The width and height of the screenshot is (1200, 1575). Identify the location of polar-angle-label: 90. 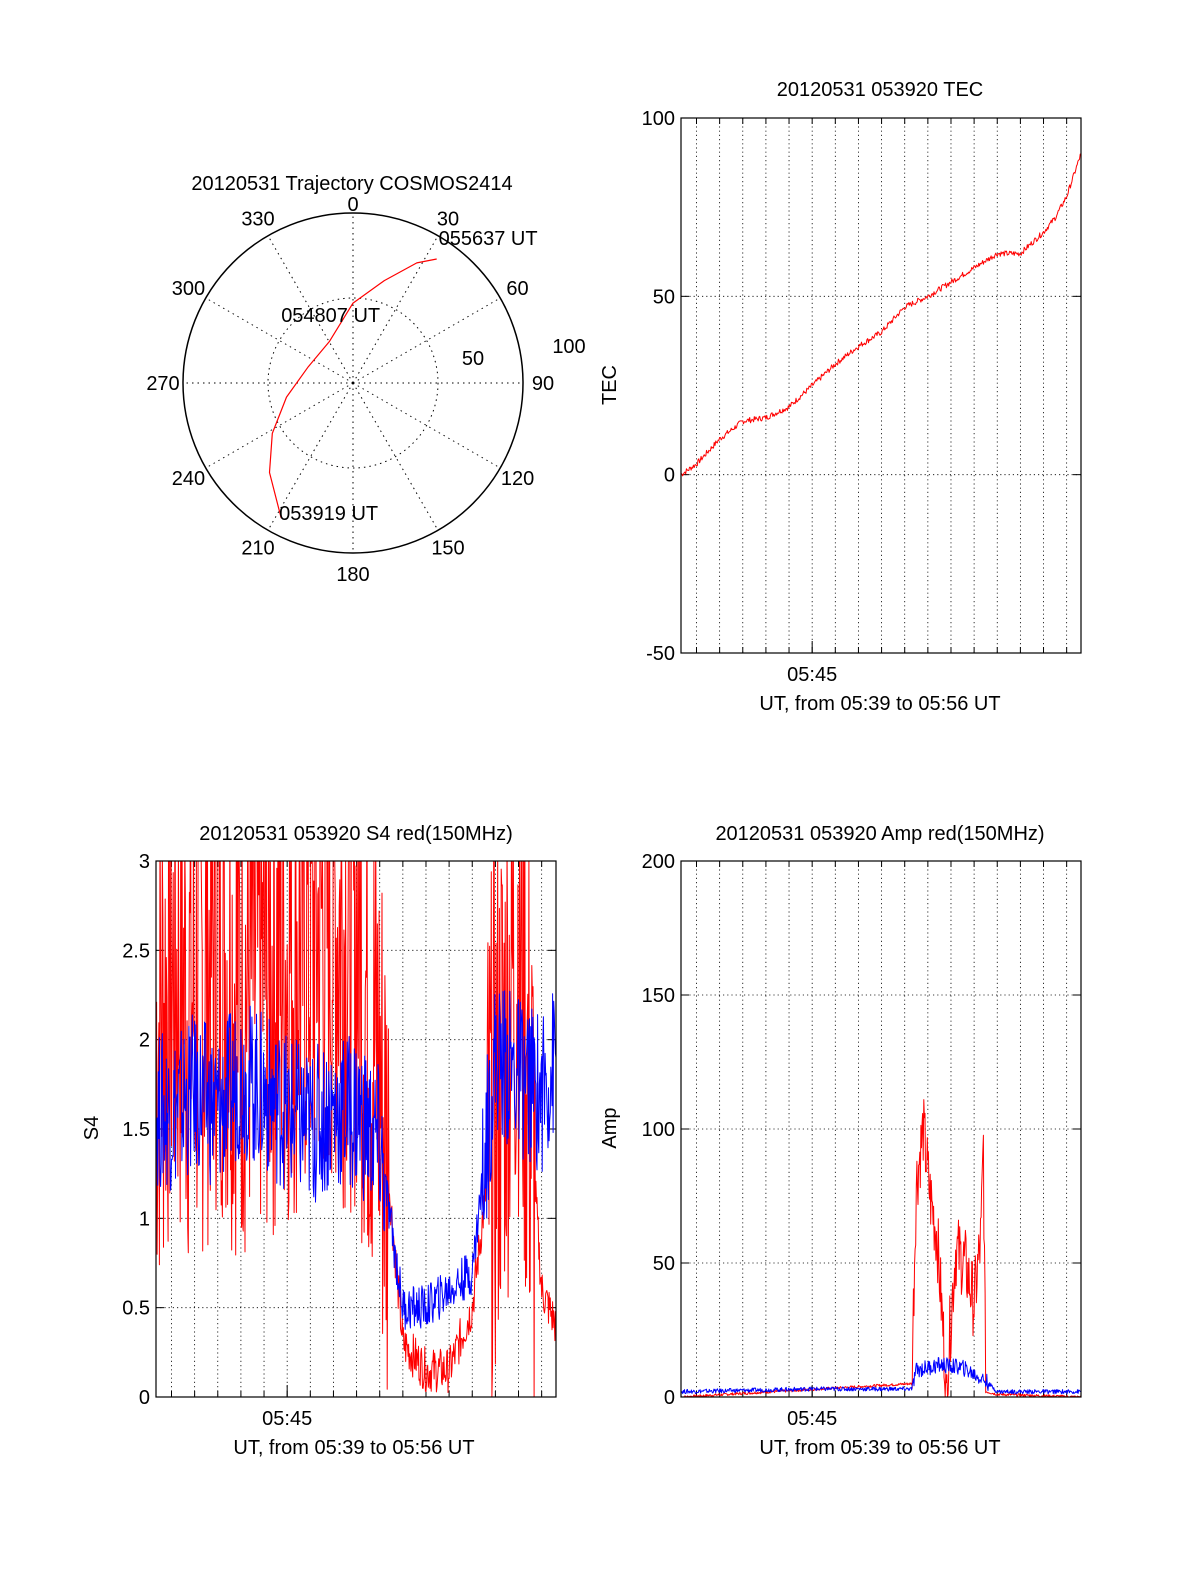
(543, 384).